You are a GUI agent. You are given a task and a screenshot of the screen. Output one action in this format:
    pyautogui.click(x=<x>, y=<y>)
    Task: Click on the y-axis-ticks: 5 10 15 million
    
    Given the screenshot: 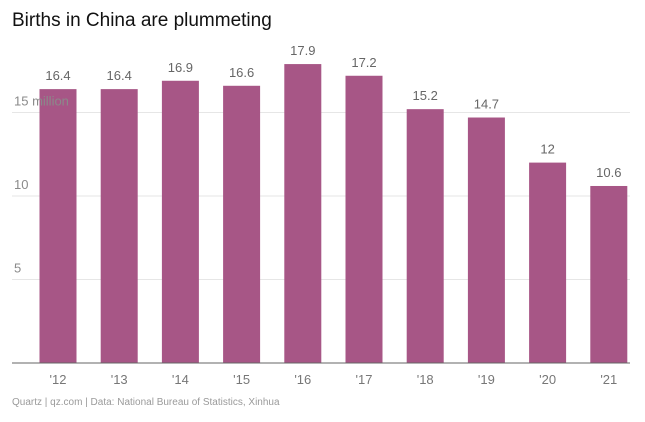 What is the action you would take?
    pyautogui.click(x=41, y=185)
    